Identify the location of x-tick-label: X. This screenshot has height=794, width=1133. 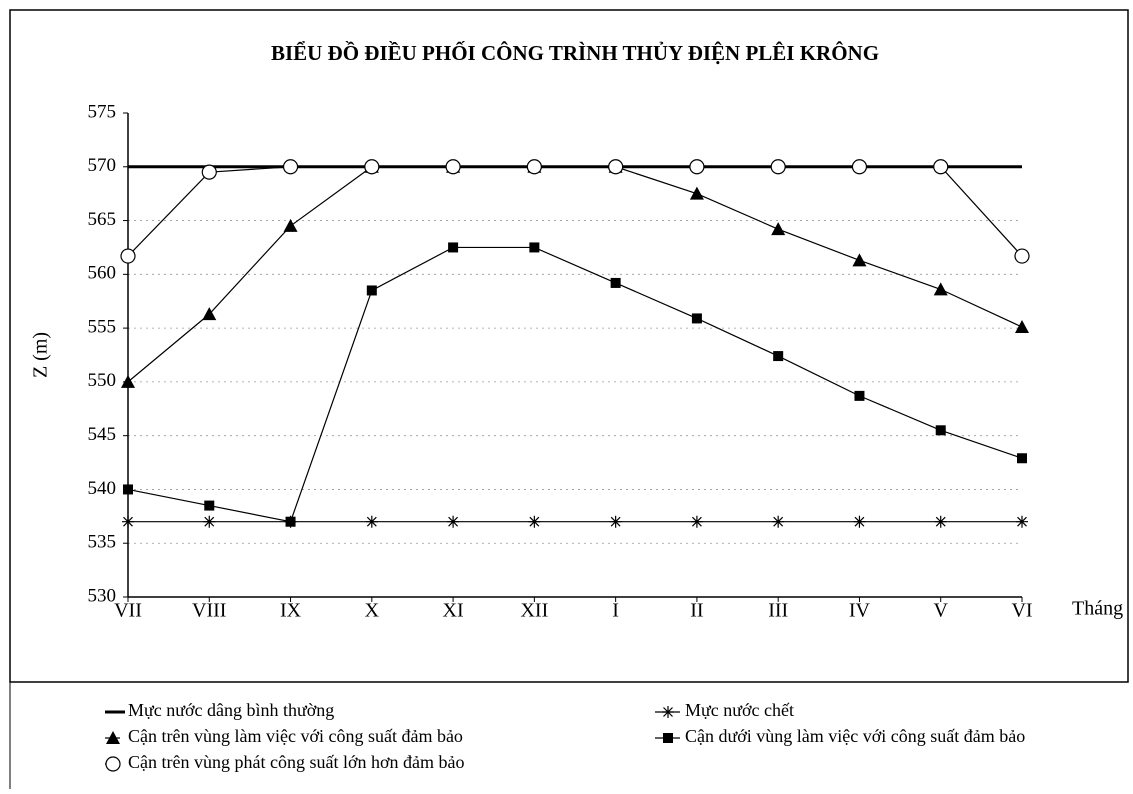
(372, 611).